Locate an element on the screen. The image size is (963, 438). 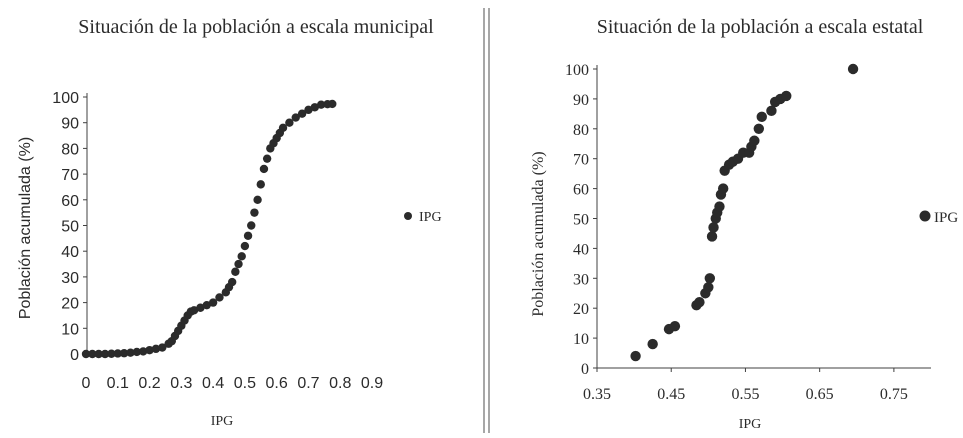
x-tick-label: 0 is located at coordinates (86, 383).